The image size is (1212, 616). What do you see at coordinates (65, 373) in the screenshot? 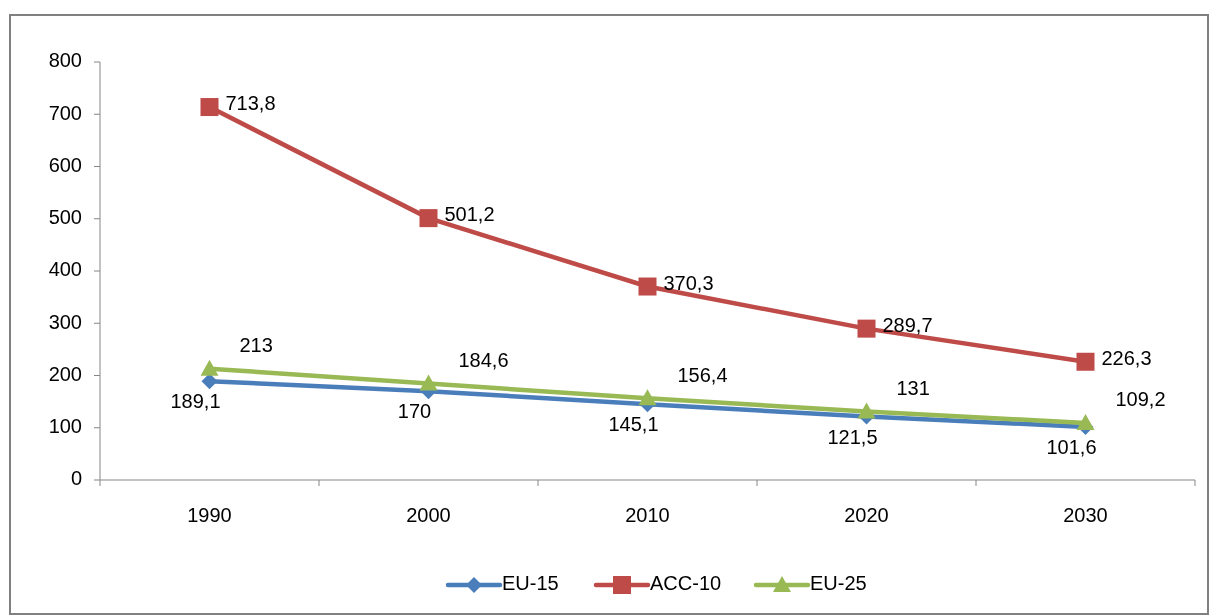
I see `y-tick-label: 200` at bounding box center [65, 373].